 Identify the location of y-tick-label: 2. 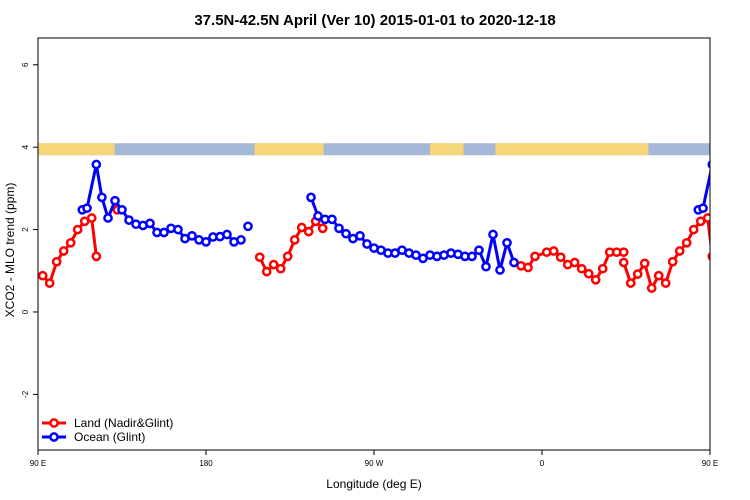
(25, 229).